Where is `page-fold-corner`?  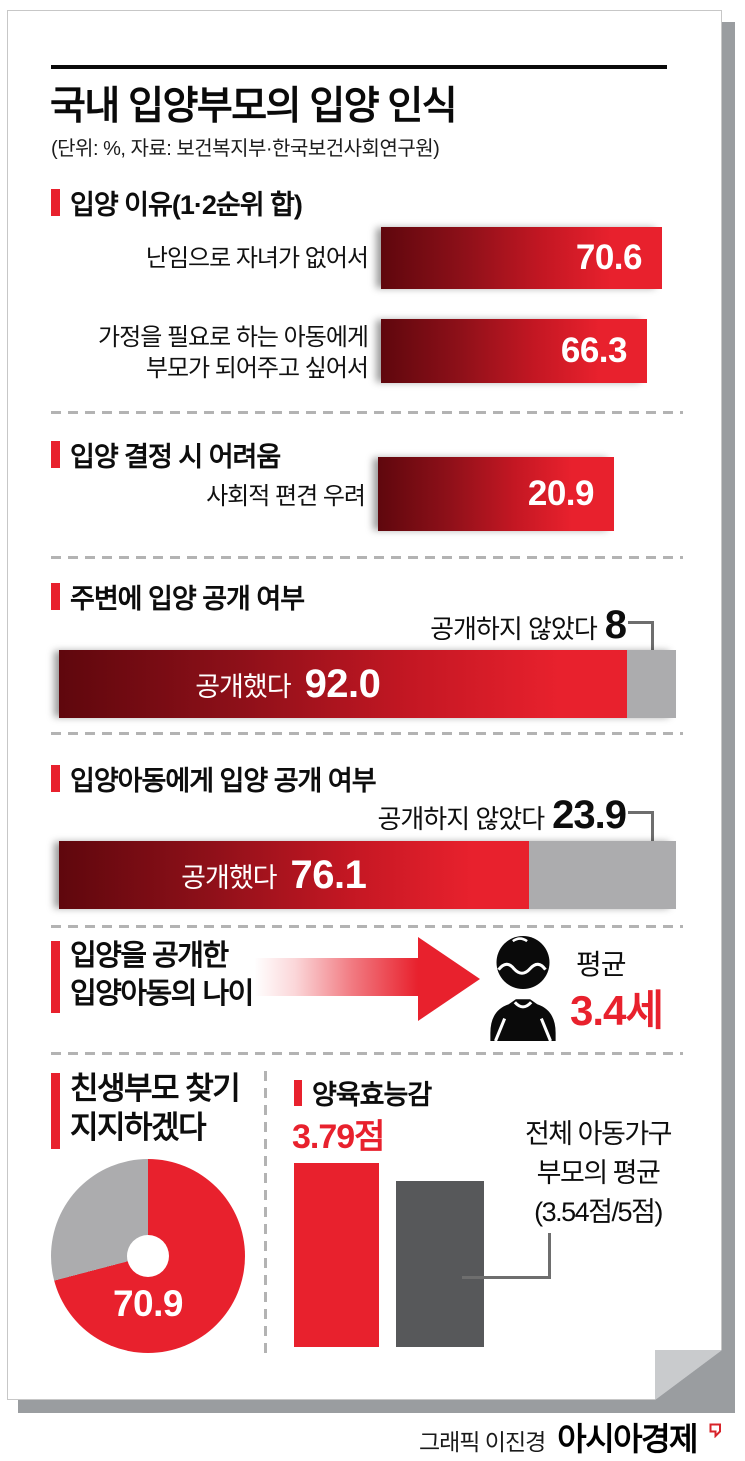
page-fold-corner is located at coordinates (688, 1375).